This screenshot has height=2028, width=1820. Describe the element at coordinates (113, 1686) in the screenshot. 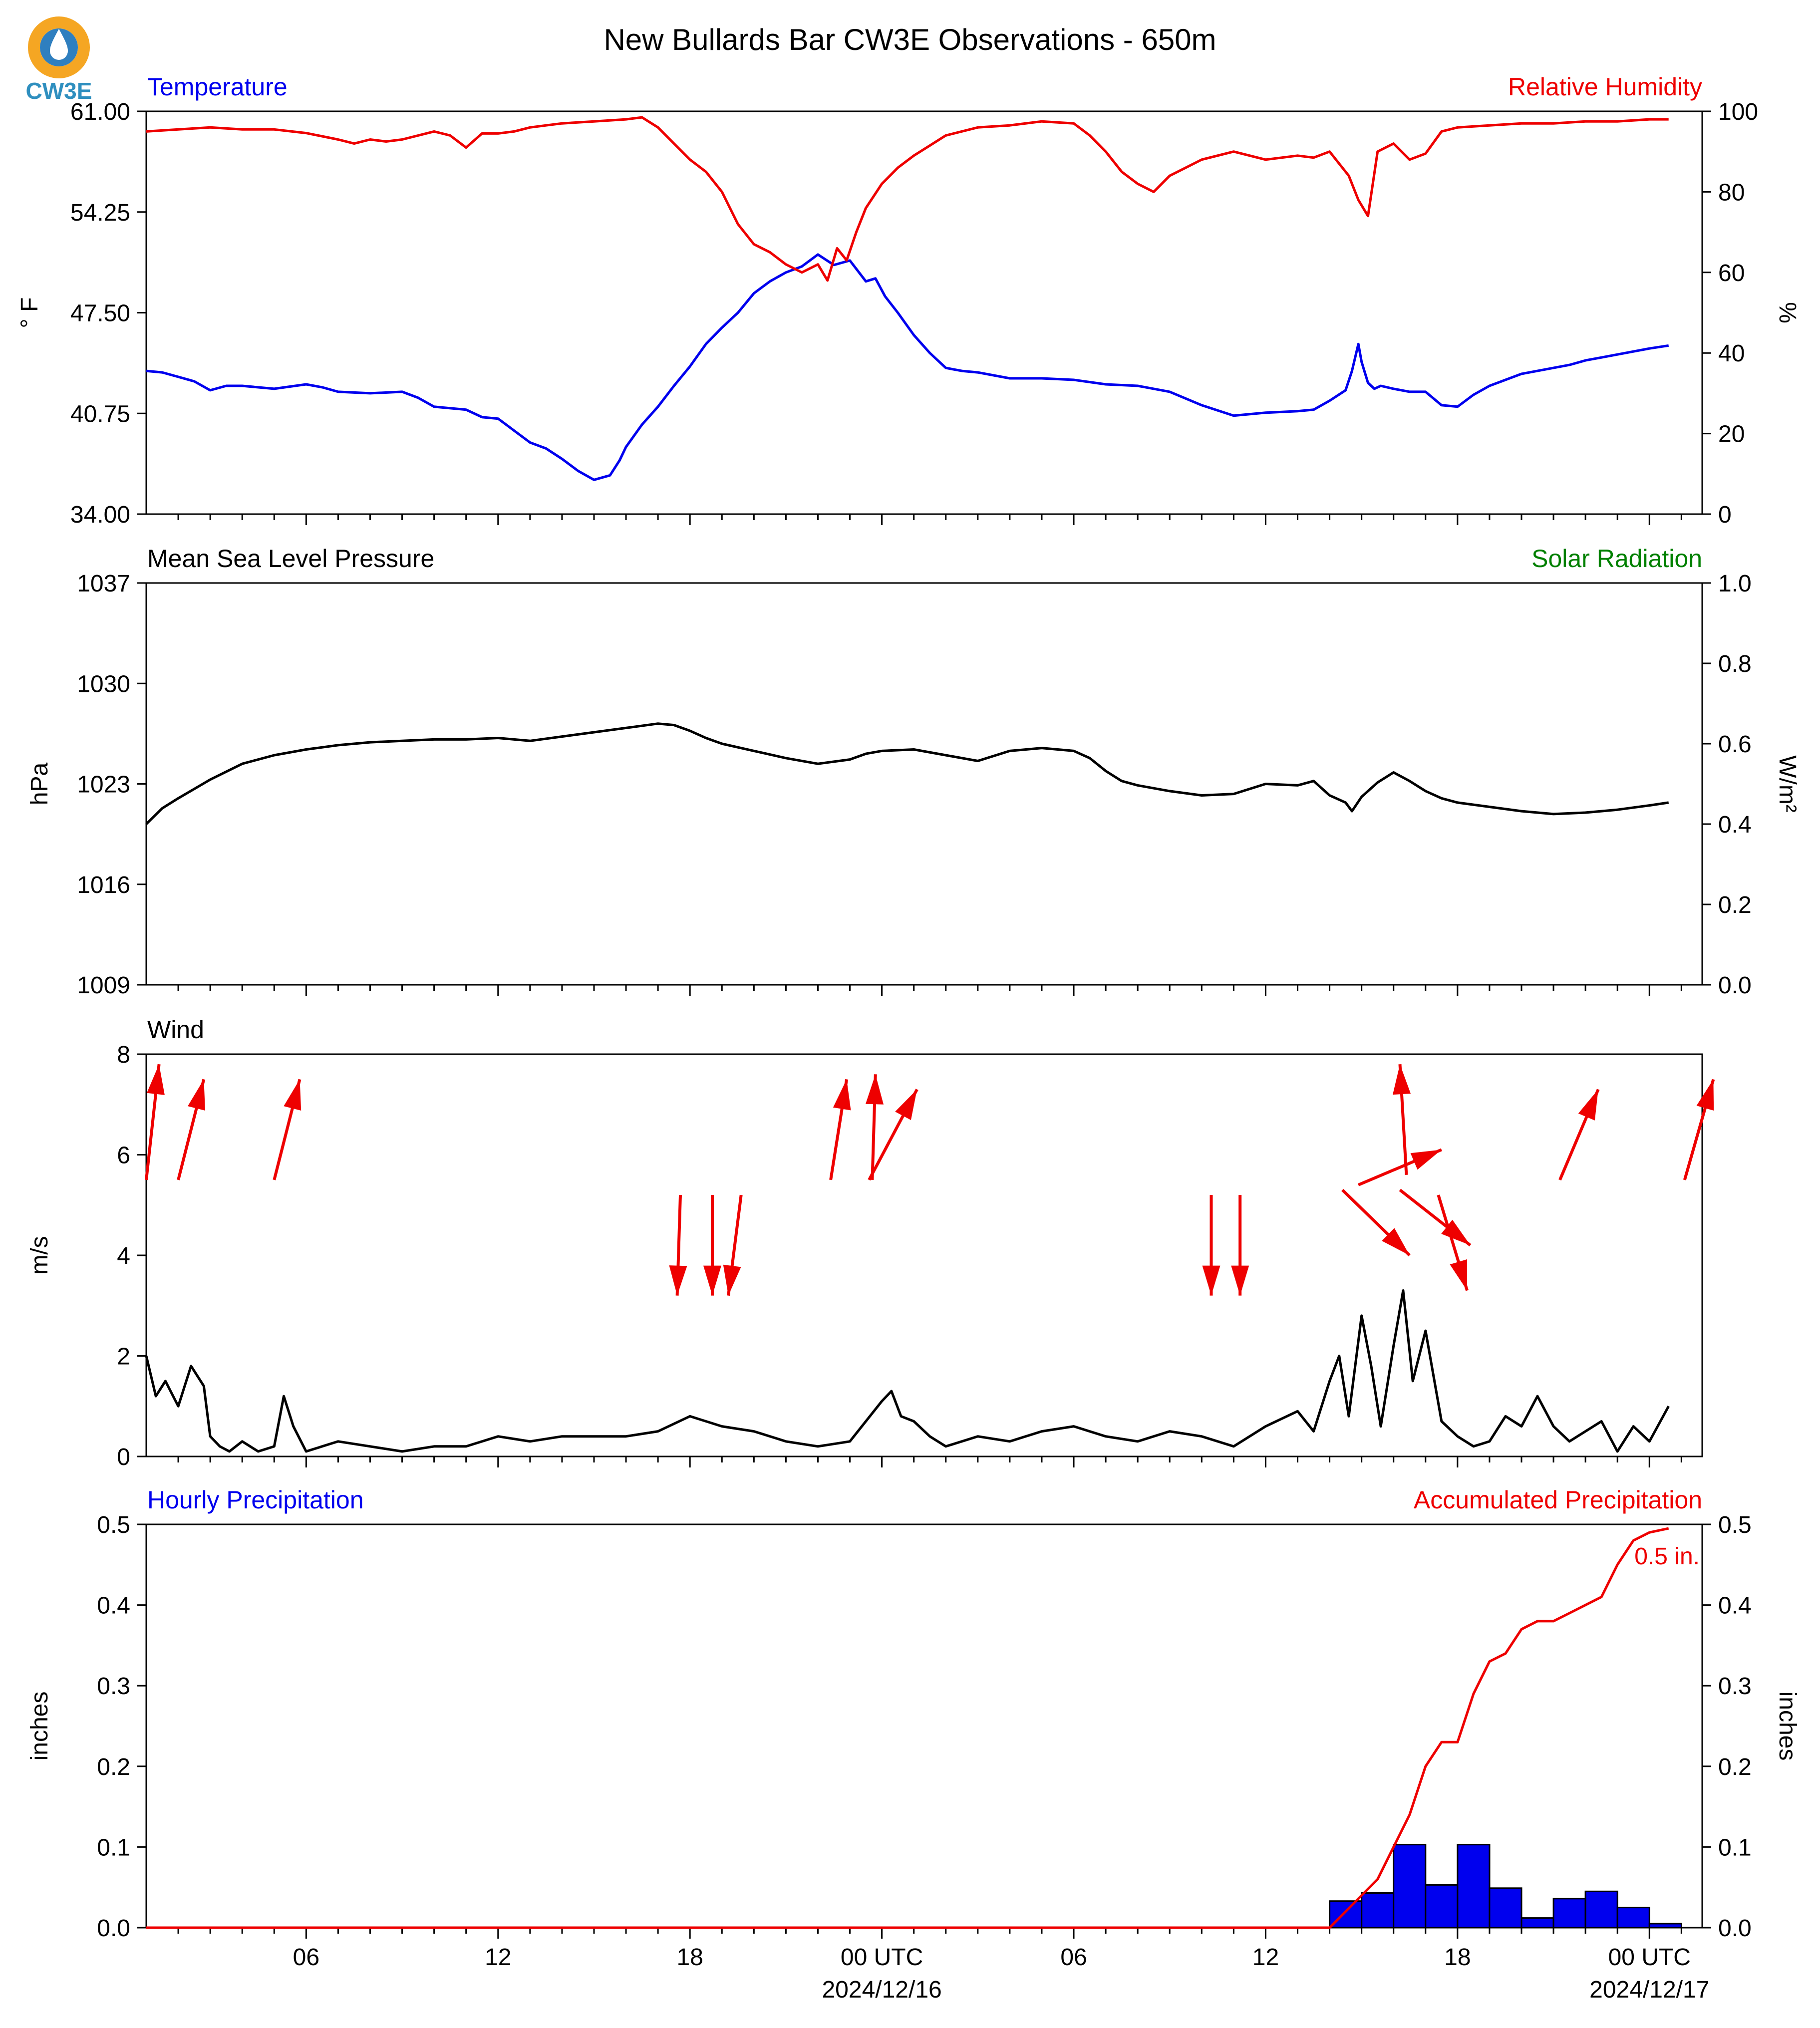

I see `y-tick-label-left: 0.3` at that location.